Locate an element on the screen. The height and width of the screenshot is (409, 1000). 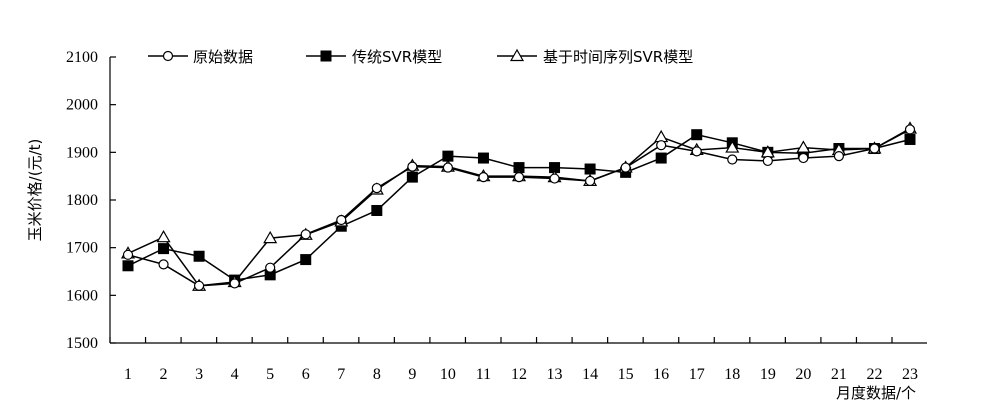
x-tick-label: 22 is located at coordinates (874, 374).